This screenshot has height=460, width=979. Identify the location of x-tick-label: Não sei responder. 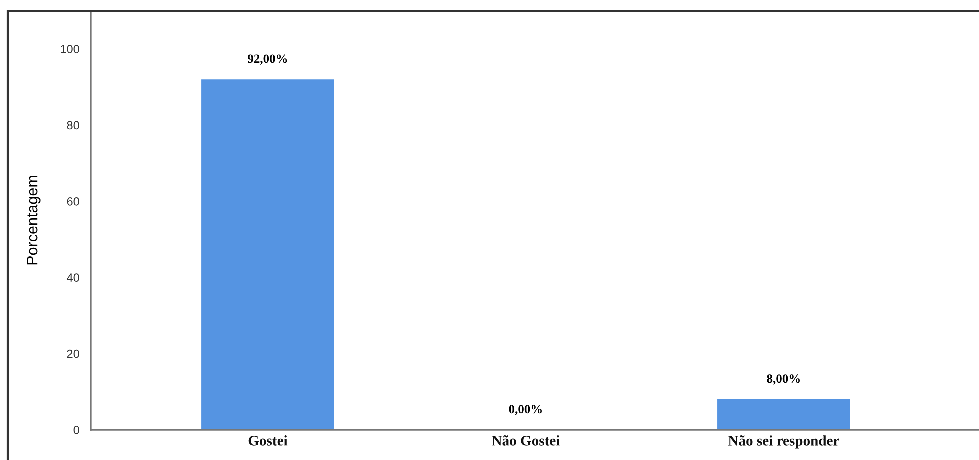
(784, 442).